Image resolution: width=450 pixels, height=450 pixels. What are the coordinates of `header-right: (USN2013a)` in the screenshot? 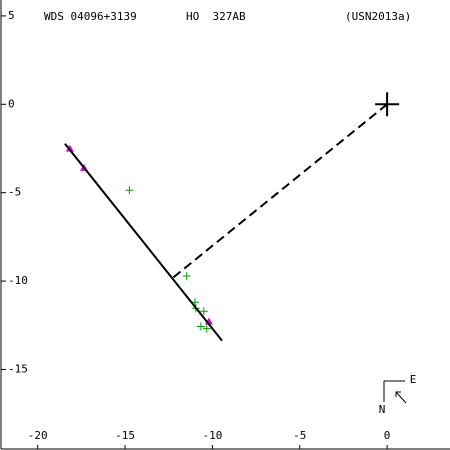 It's located at (378, 16).